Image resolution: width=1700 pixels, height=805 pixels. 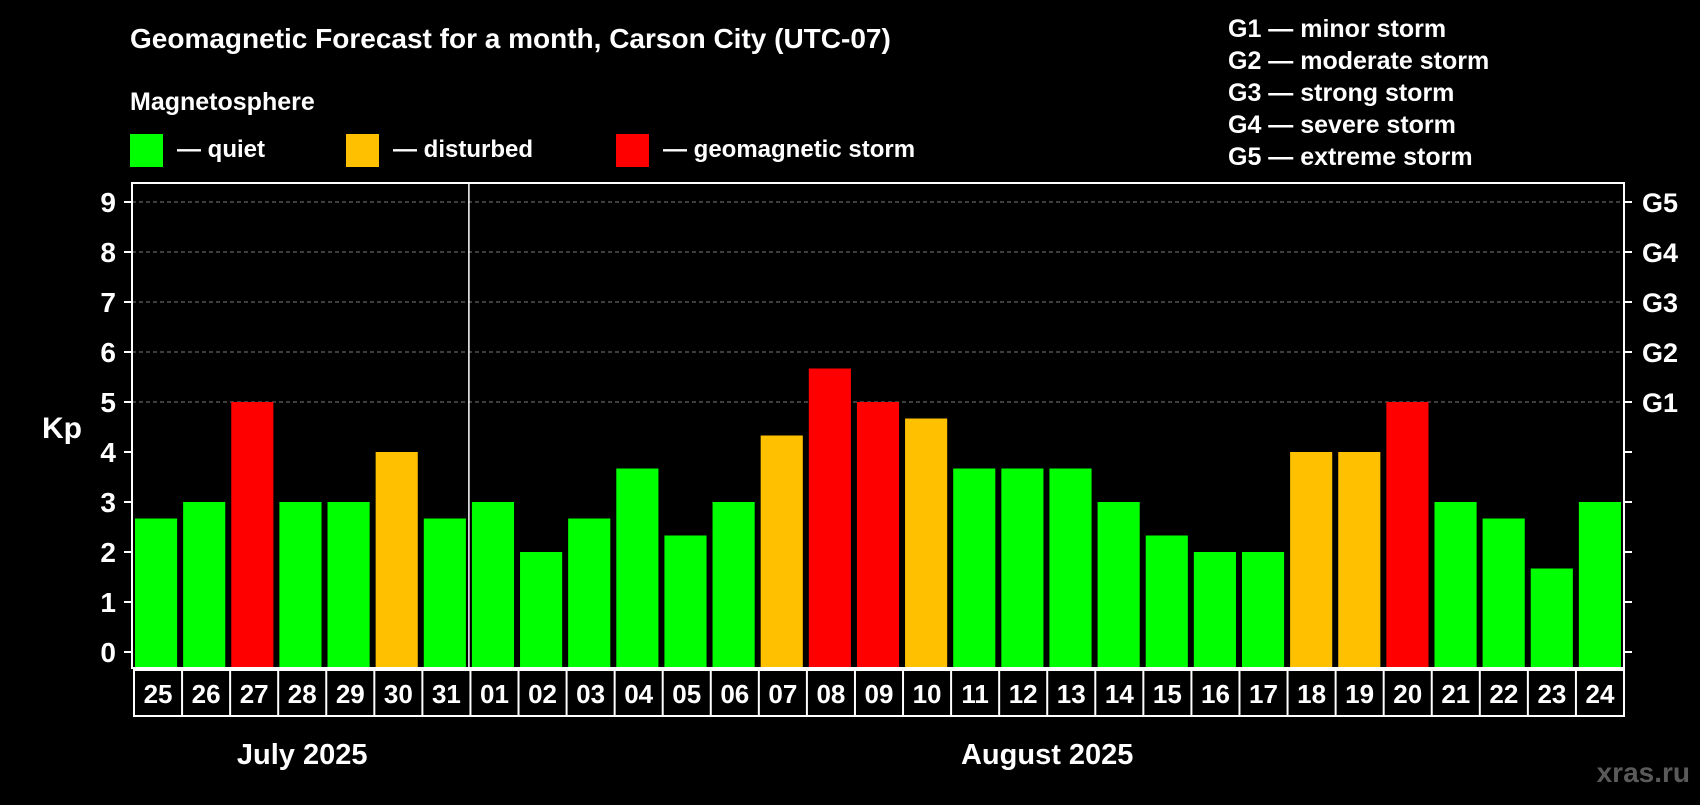 I want to click on legend-disturbed-swatch, so click(x=362, y=150).